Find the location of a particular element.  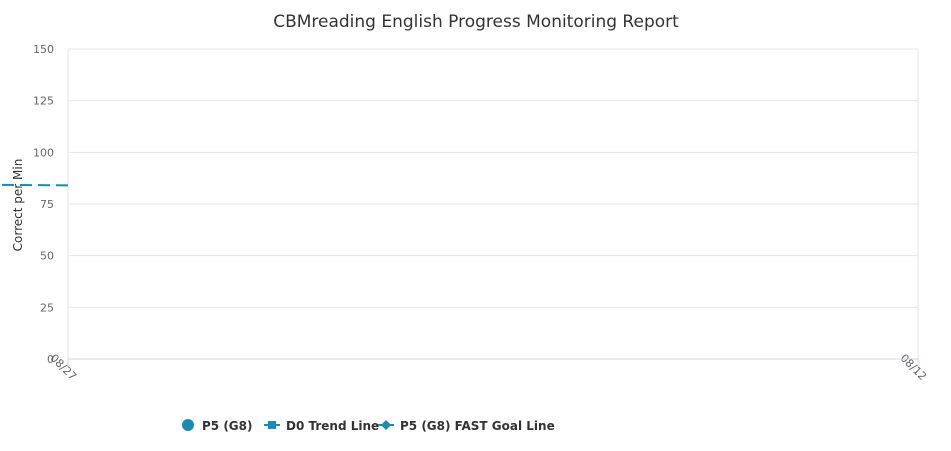

legend-marker-circle is located at coordinates (188, 425).